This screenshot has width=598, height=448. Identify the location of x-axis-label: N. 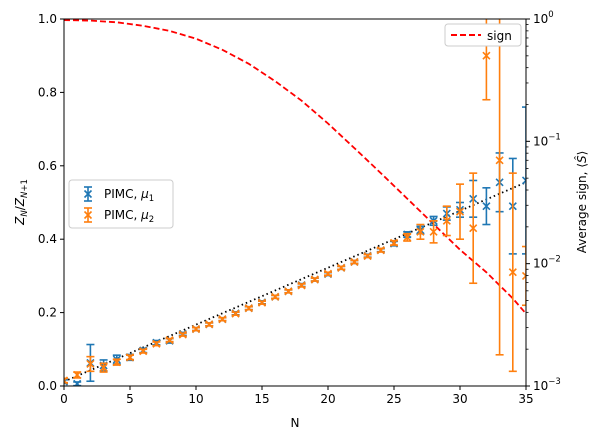
(295, 423).